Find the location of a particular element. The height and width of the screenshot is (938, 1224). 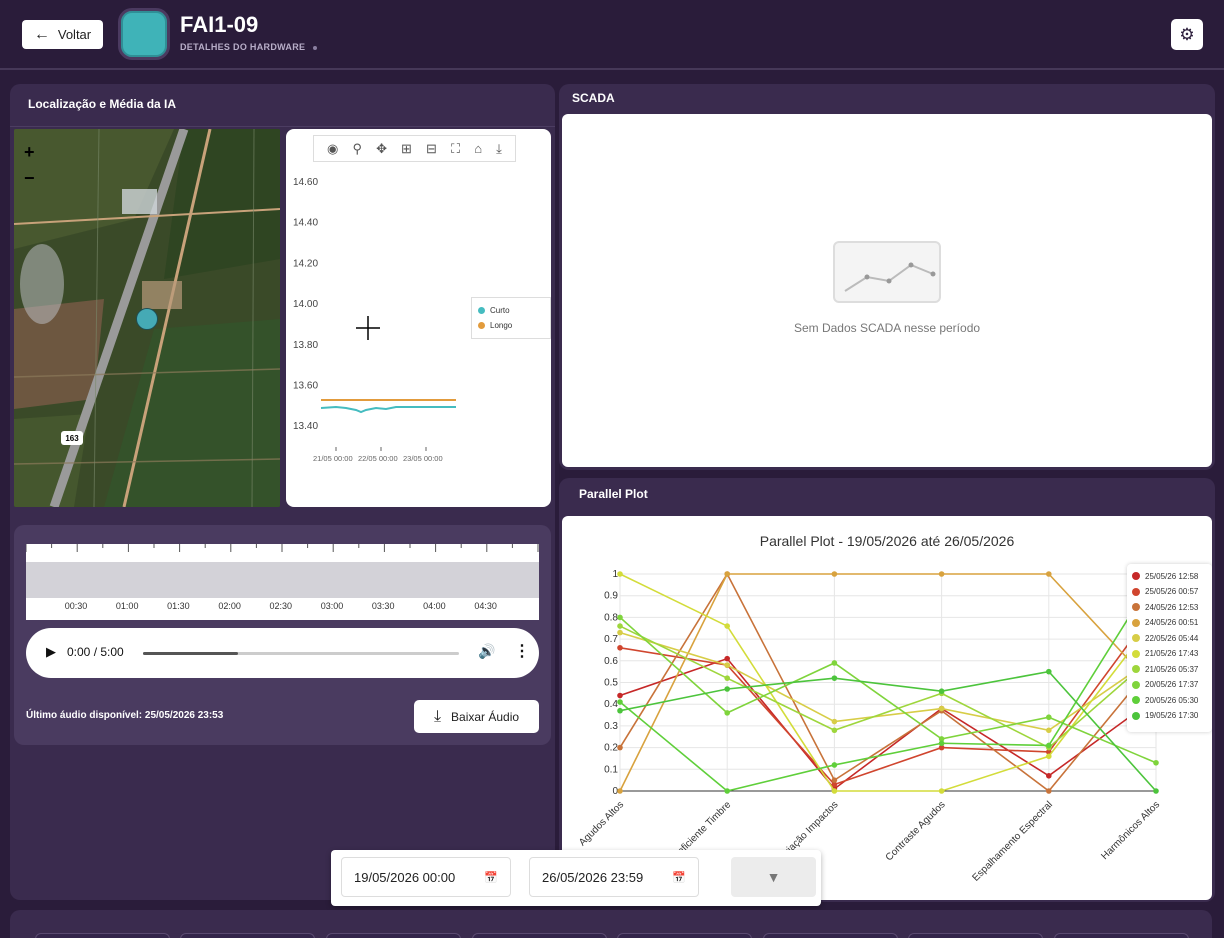

pp-legend-item: 20/05/26 17:37 is located at coordinates (1165, 685).